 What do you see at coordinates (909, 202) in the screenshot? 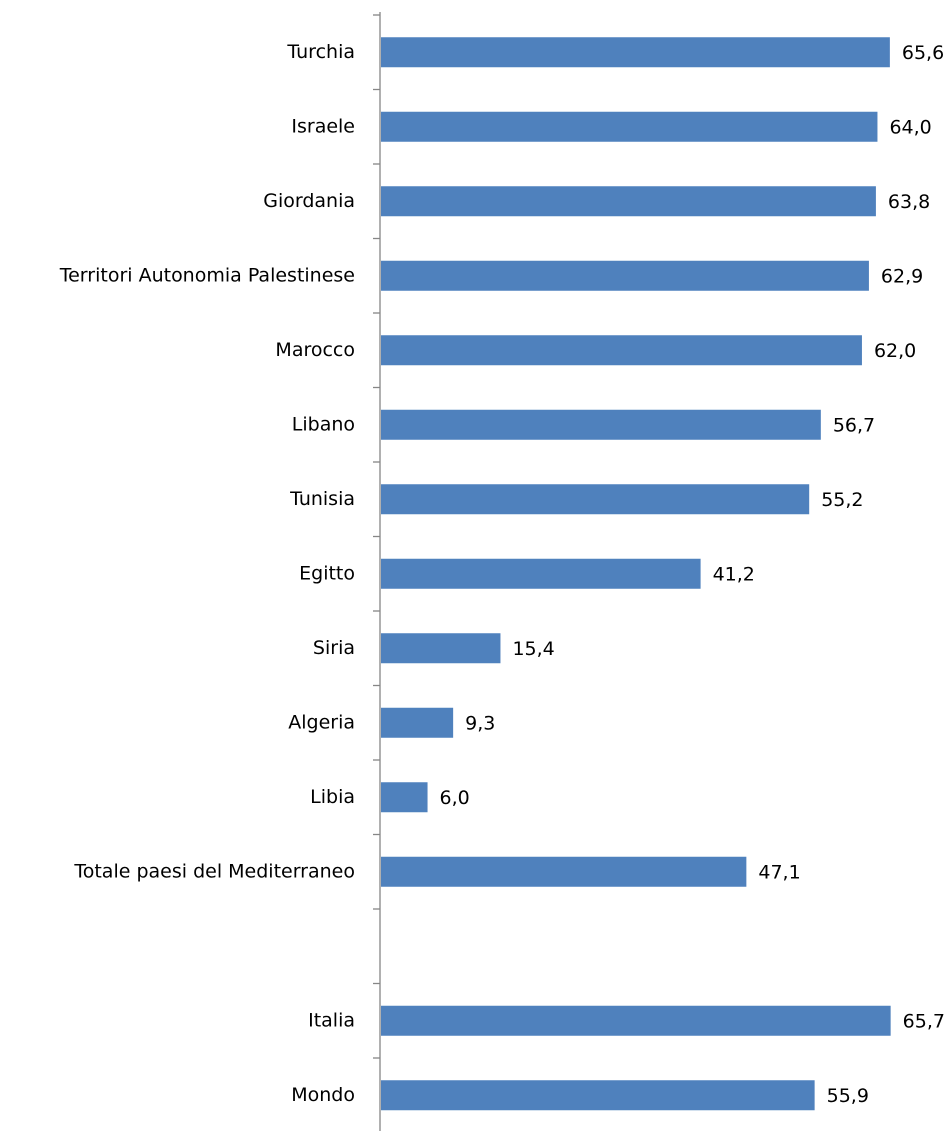
I see `value-label: 63,8` at bounding box center [909, 202].